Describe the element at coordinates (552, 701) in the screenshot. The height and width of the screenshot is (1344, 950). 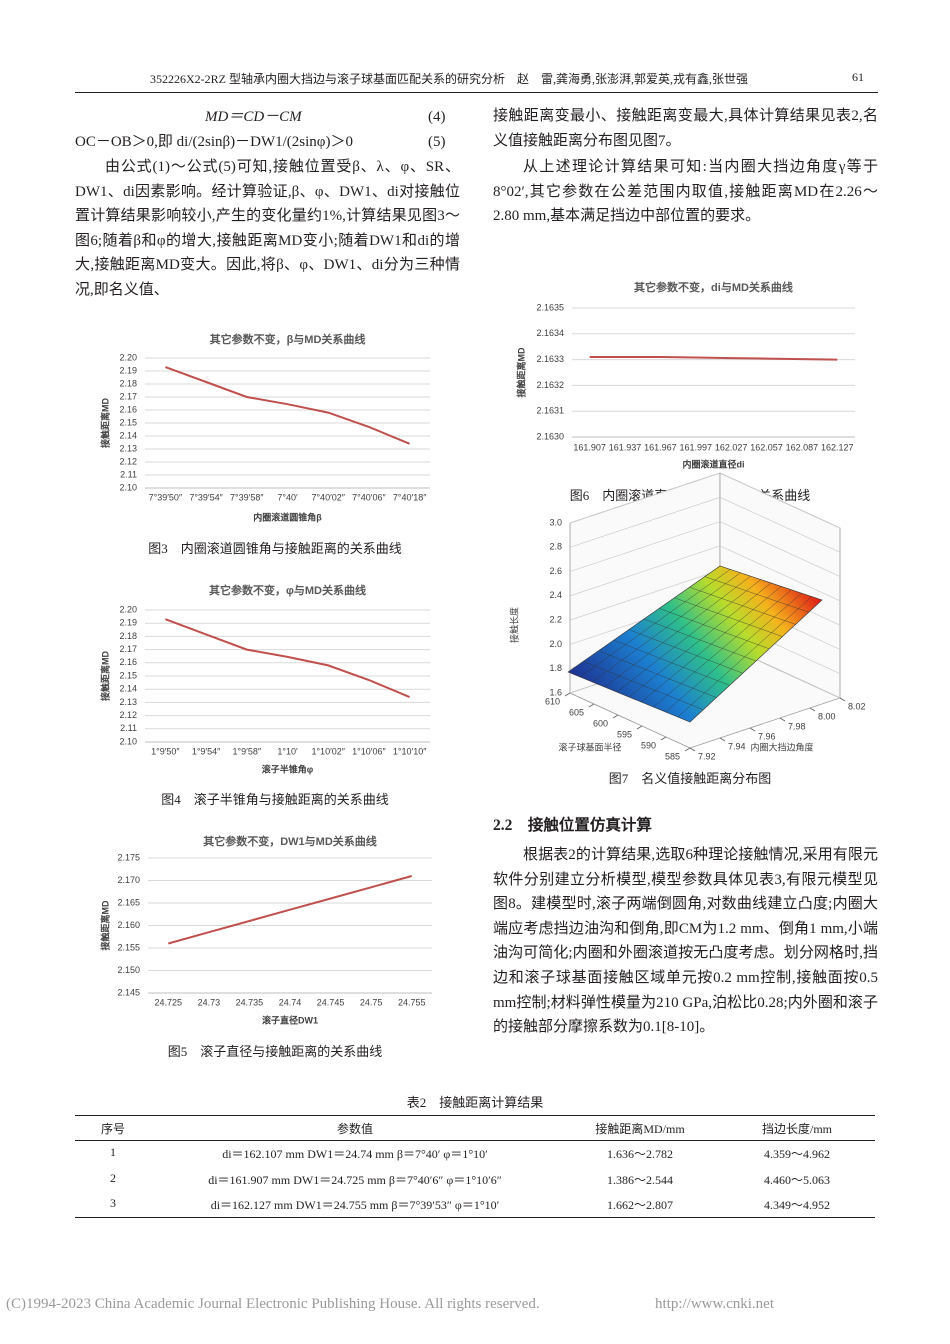
I see `x-tick-label: 610` at that location.